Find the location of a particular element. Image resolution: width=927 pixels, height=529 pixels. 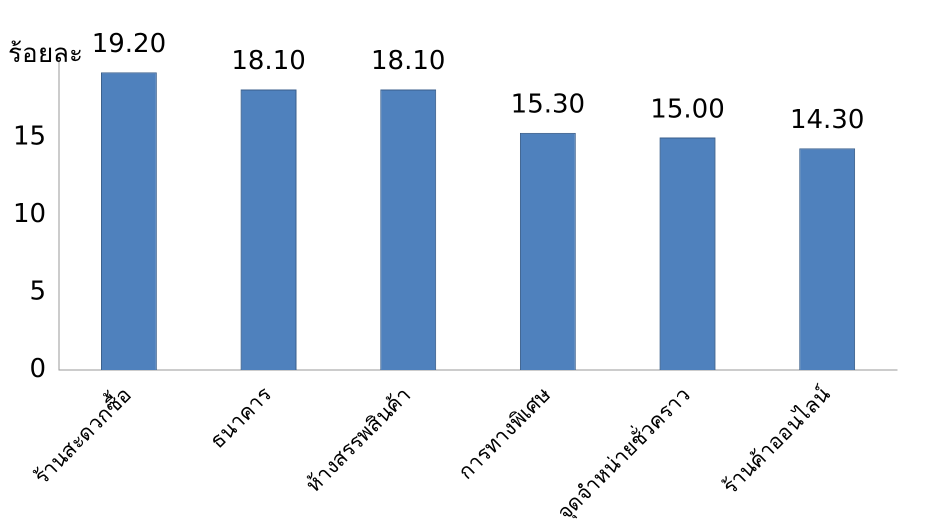

y-tick-label: 5 is located at coordinates (38, 291).